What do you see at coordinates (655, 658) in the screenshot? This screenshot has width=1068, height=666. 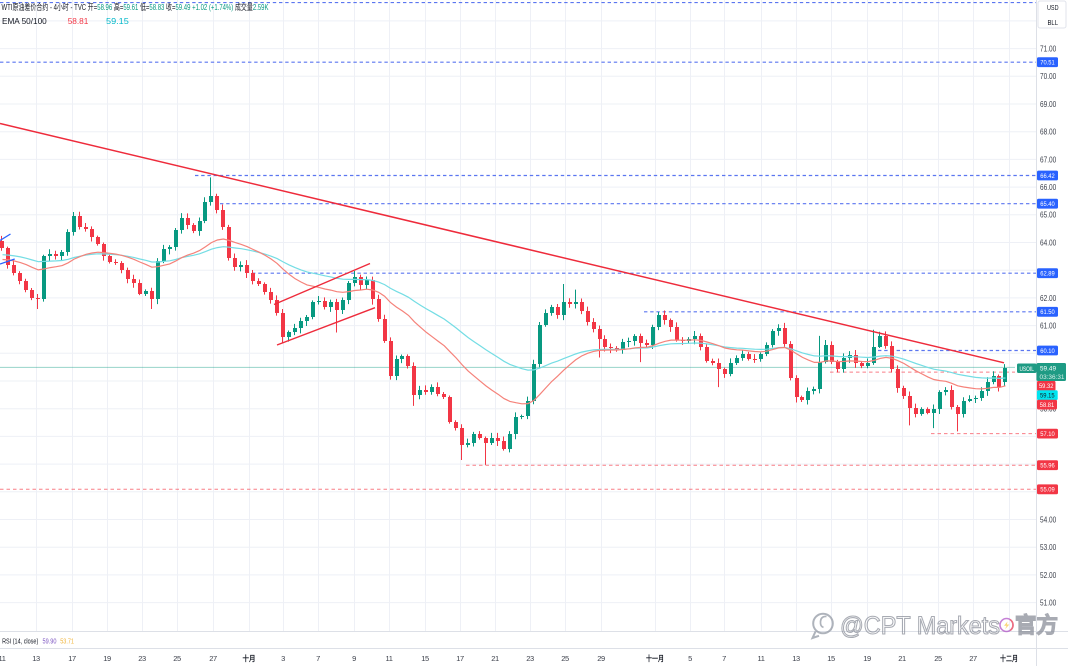 I see `svg-text: 十一月` at bounding box center [655, 658].